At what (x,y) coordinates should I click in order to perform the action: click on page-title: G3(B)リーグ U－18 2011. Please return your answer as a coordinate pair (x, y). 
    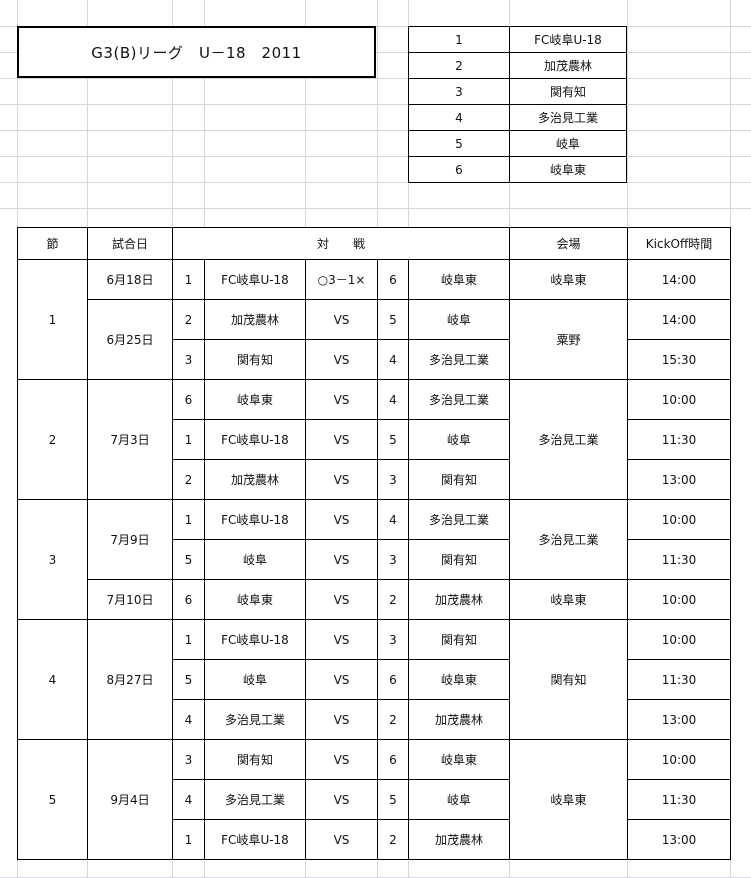
    Looking at the image, I should click on (196, 52).